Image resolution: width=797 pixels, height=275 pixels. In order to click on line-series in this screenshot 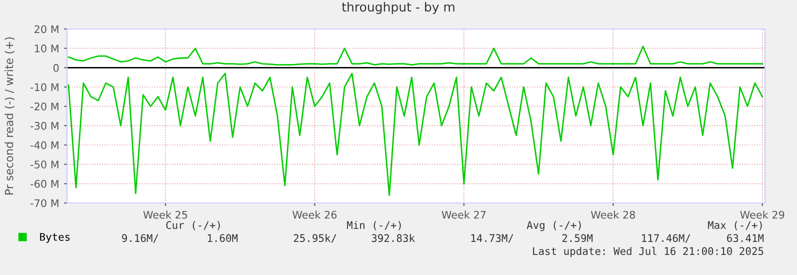, I will do `click(416, 56)`.